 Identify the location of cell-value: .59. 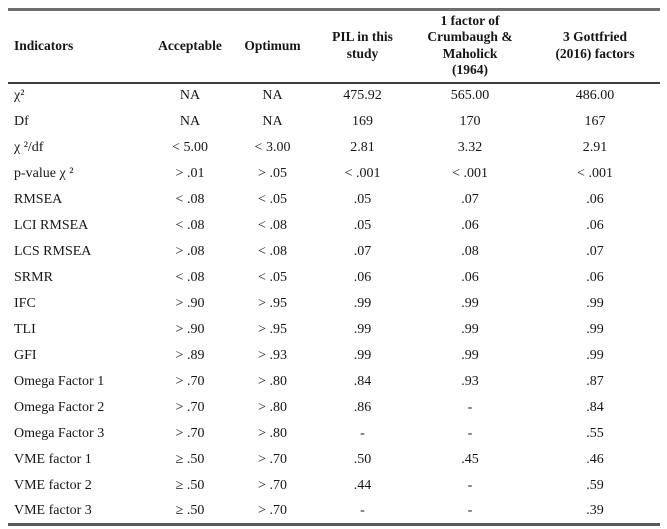
(595, 485).